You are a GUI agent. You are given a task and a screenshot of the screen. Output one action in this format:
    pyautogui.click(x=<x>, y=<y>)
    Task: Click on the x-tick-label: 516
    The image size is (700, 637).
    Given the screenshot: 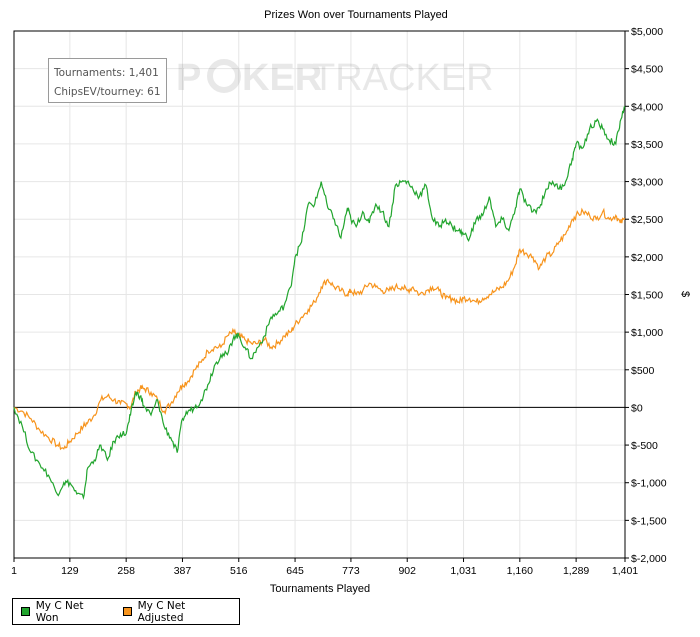 What is the action you would take?
    pyautogui.click(x=239, y=571)
    